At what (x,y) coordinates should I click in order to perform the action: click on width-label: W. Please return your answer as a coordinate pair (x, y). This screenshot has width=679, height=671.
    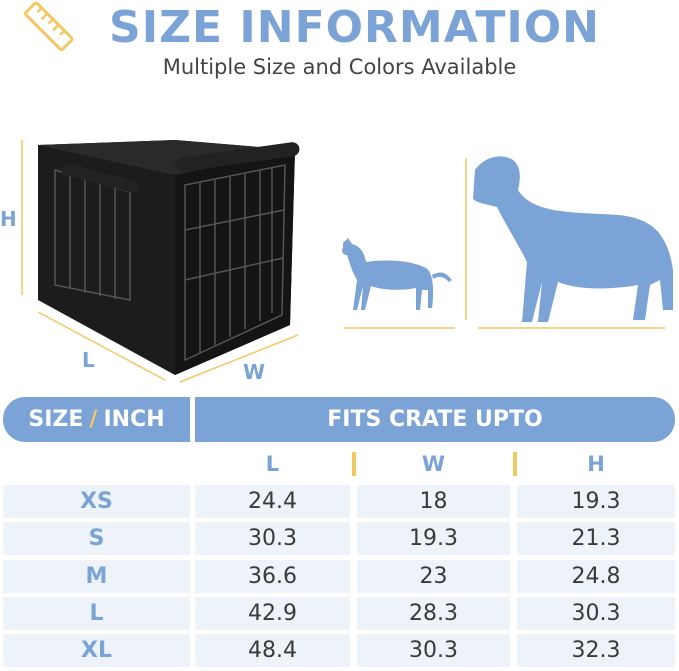
    Looking at the image, I should click on (254, 372).